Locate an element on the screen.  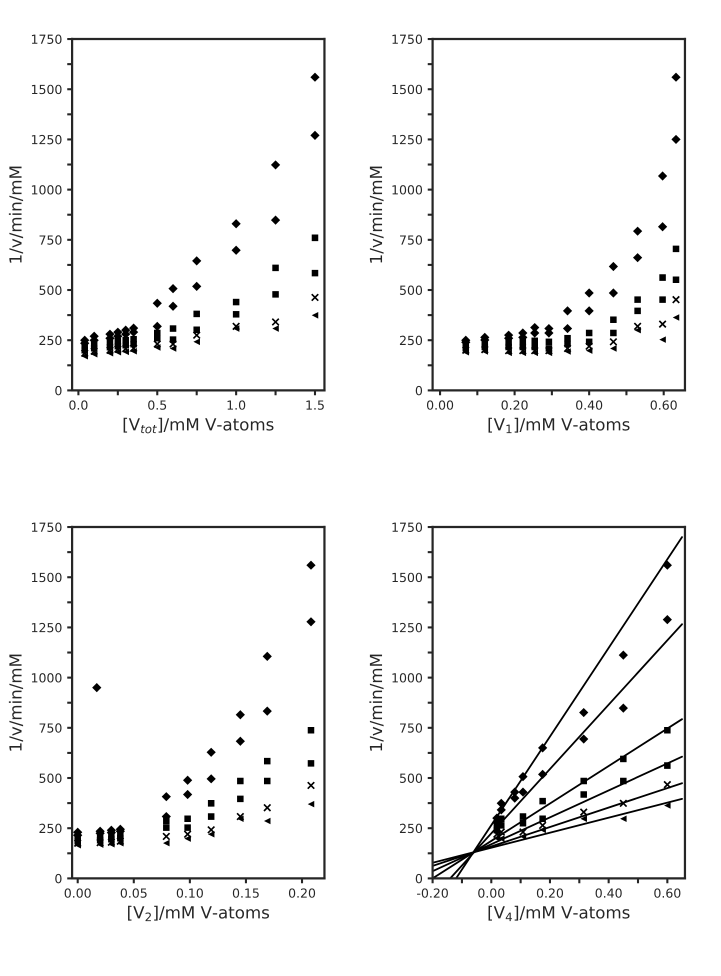
x-axis-title: [V$_{4}$]/mM V-atoms is located at coordinates (559, 914).